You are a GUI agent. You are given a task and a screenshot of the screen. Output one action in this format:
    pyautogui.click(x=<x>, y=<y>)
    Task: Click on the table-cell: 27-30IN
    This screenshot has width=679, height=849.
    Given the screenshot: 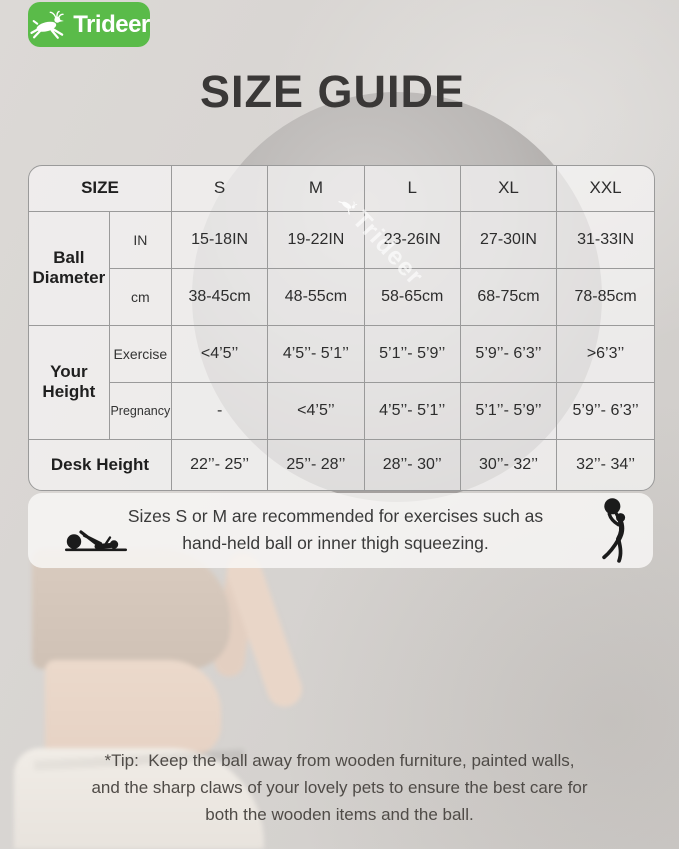 What is the action you would take?
    pyautogui.click(x=509, y=240)
    